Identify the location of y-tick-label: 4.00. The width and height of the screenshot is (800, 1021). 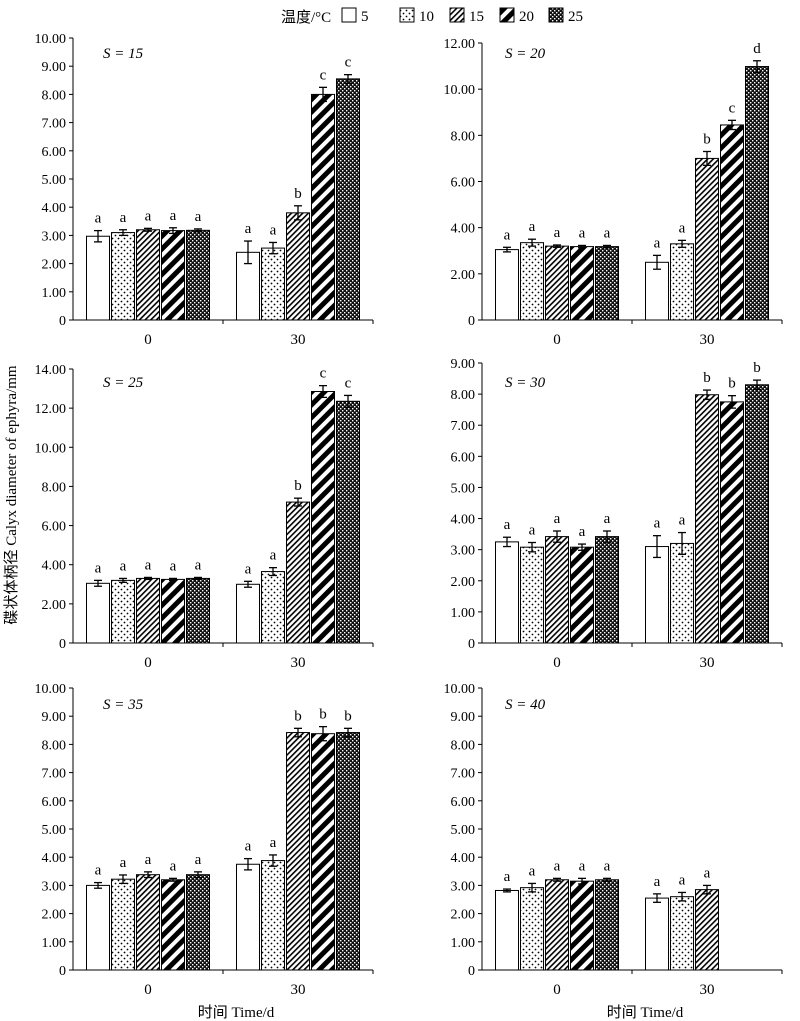
(54, 208).